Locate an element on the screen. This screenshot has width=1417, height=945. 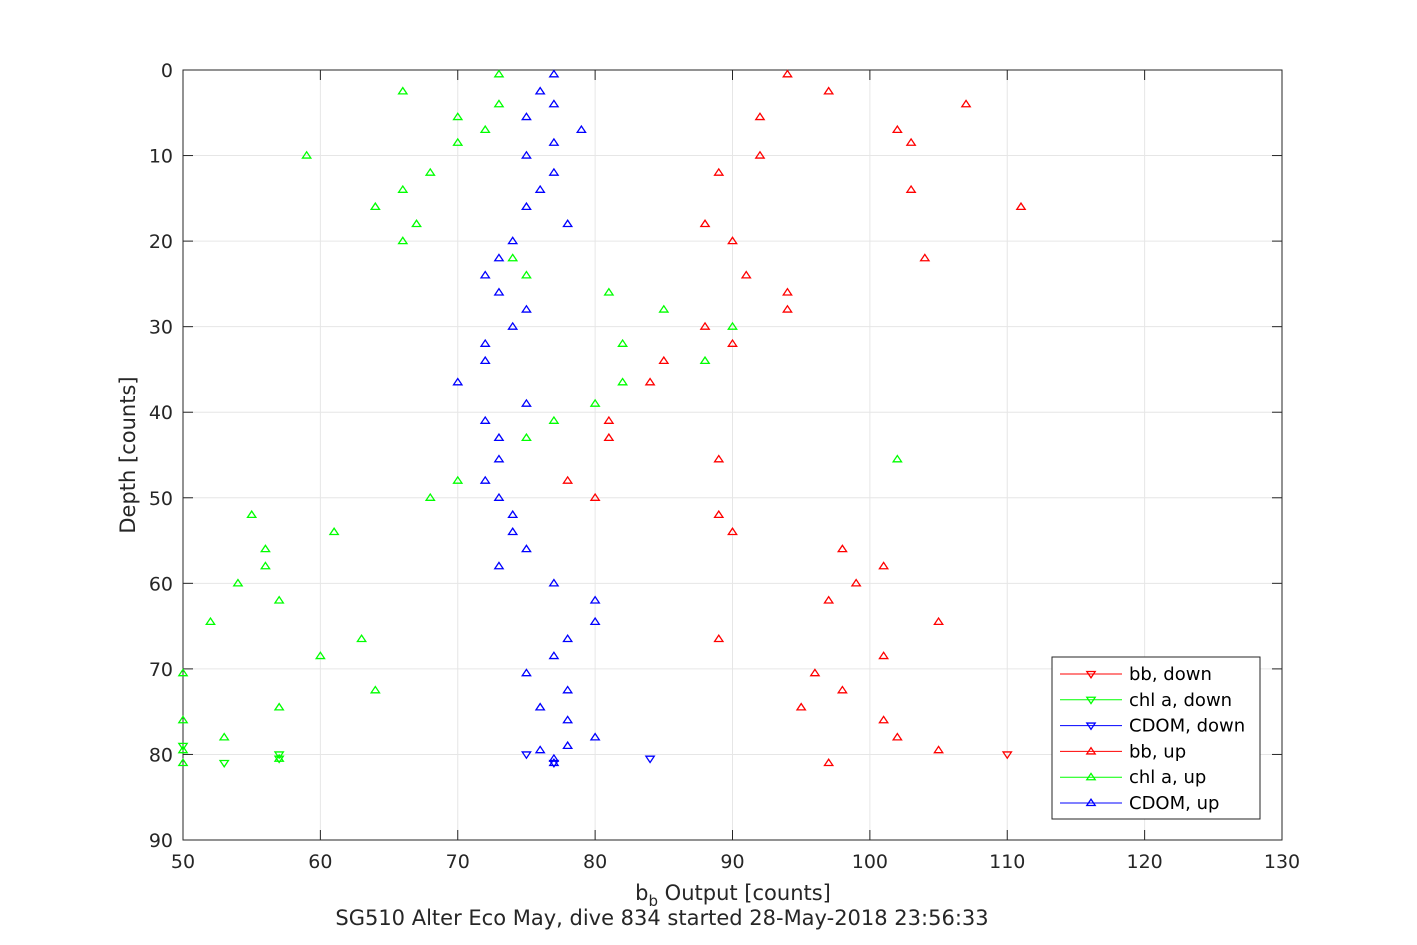
legend-entry: bb, up is located at coordinates (1123, 751).